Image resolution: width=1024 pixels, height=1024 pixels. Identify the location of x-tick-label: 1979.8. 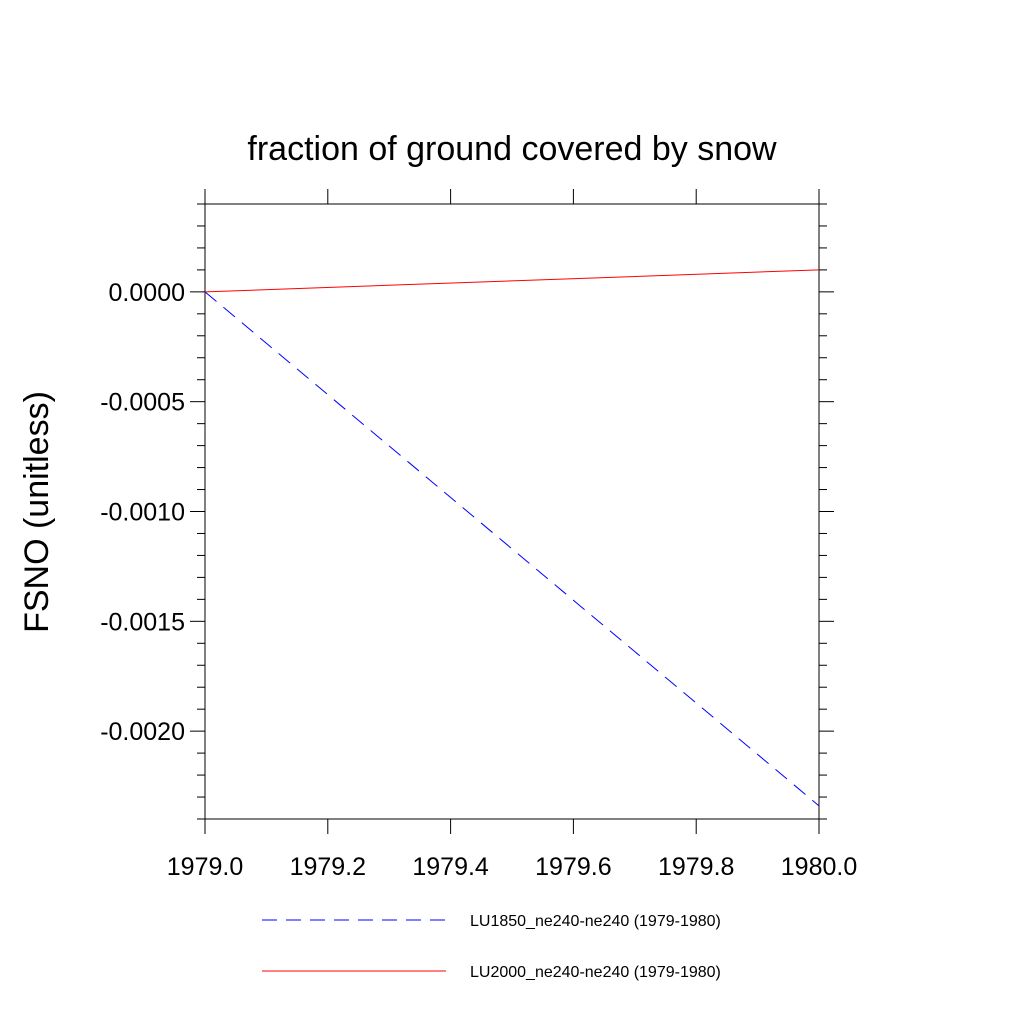
(696, 867).